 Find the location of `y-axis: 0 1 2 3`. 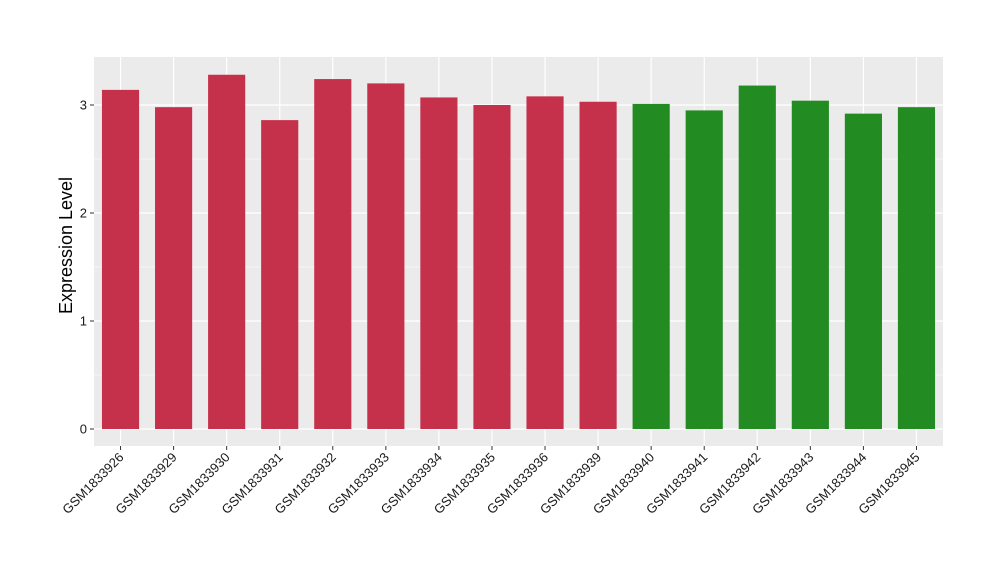

y-axis: 0 1 2 3 is located at coordinates (87, 267).